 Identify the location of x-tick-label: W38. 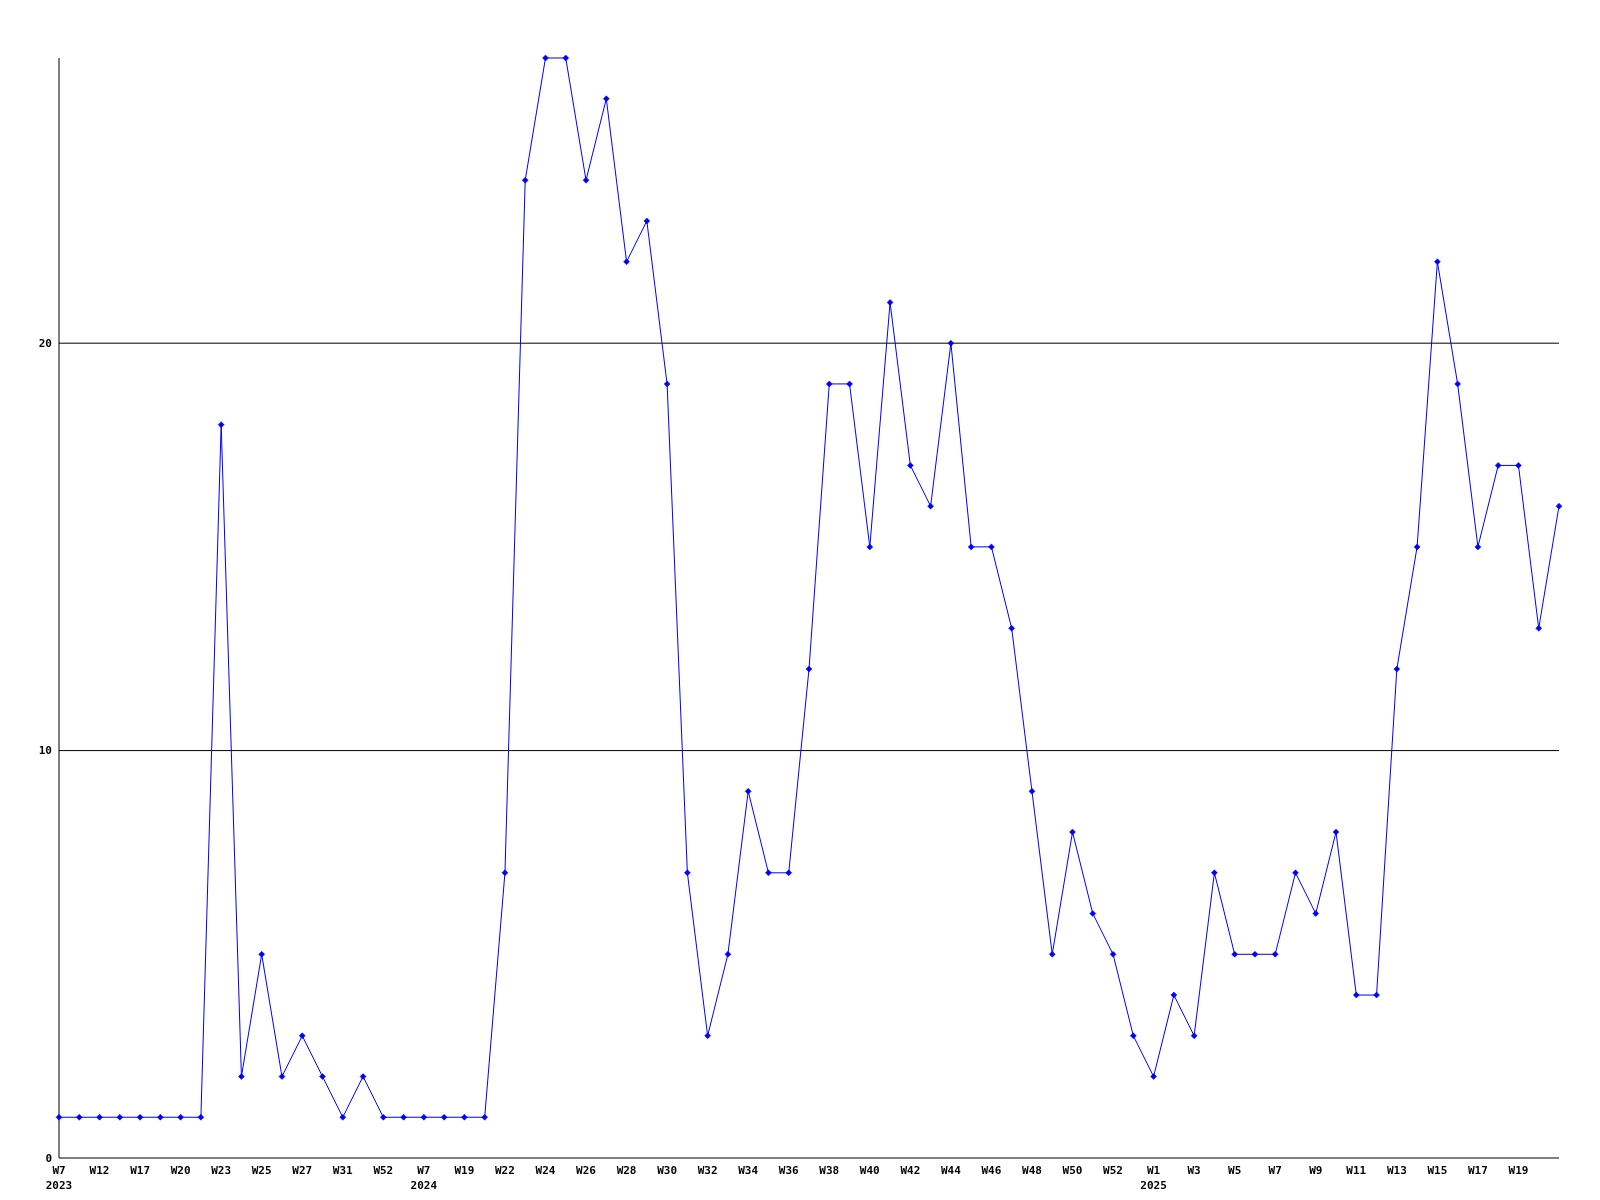
(829, 1170).